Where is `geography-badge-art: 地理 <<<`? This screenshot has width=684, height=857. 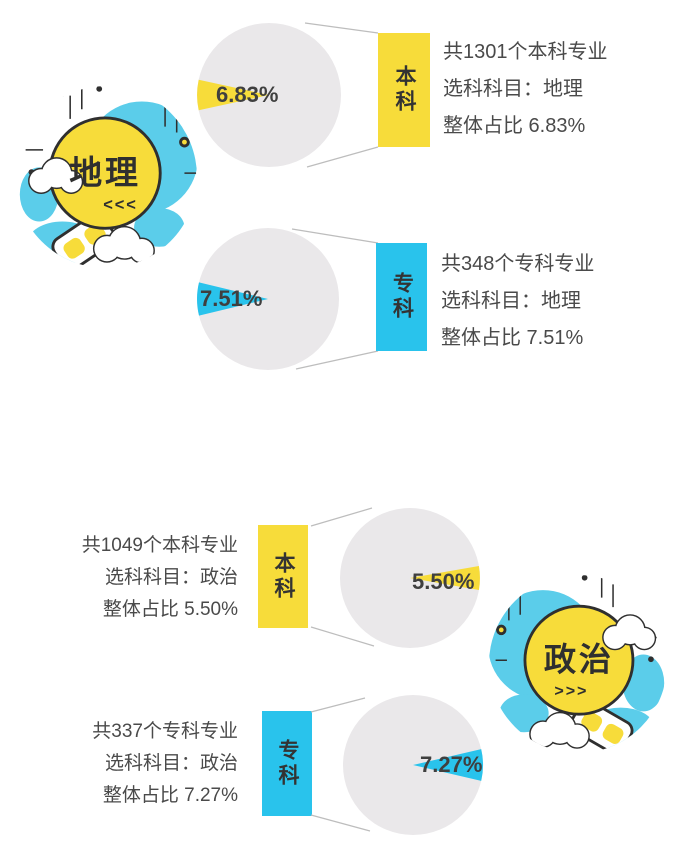
geography-badge-art: 地理 <<< is located at coordinates (108, 177).